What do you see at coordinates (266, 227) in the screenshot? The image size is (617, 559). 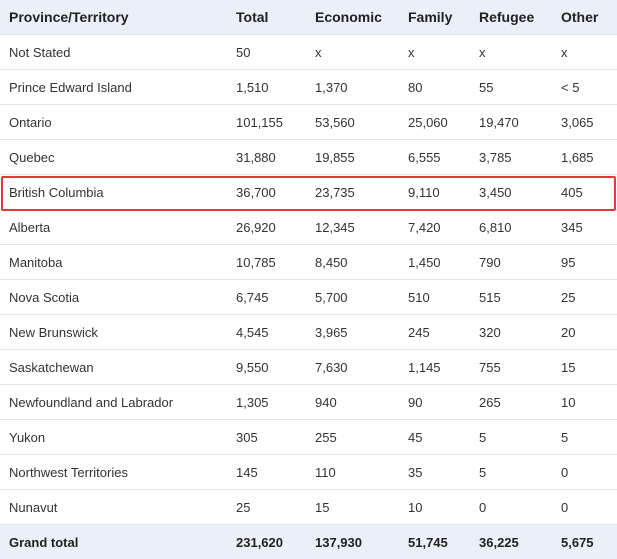 I see `cell-total: 26,920` at bounding box center [266, 227].